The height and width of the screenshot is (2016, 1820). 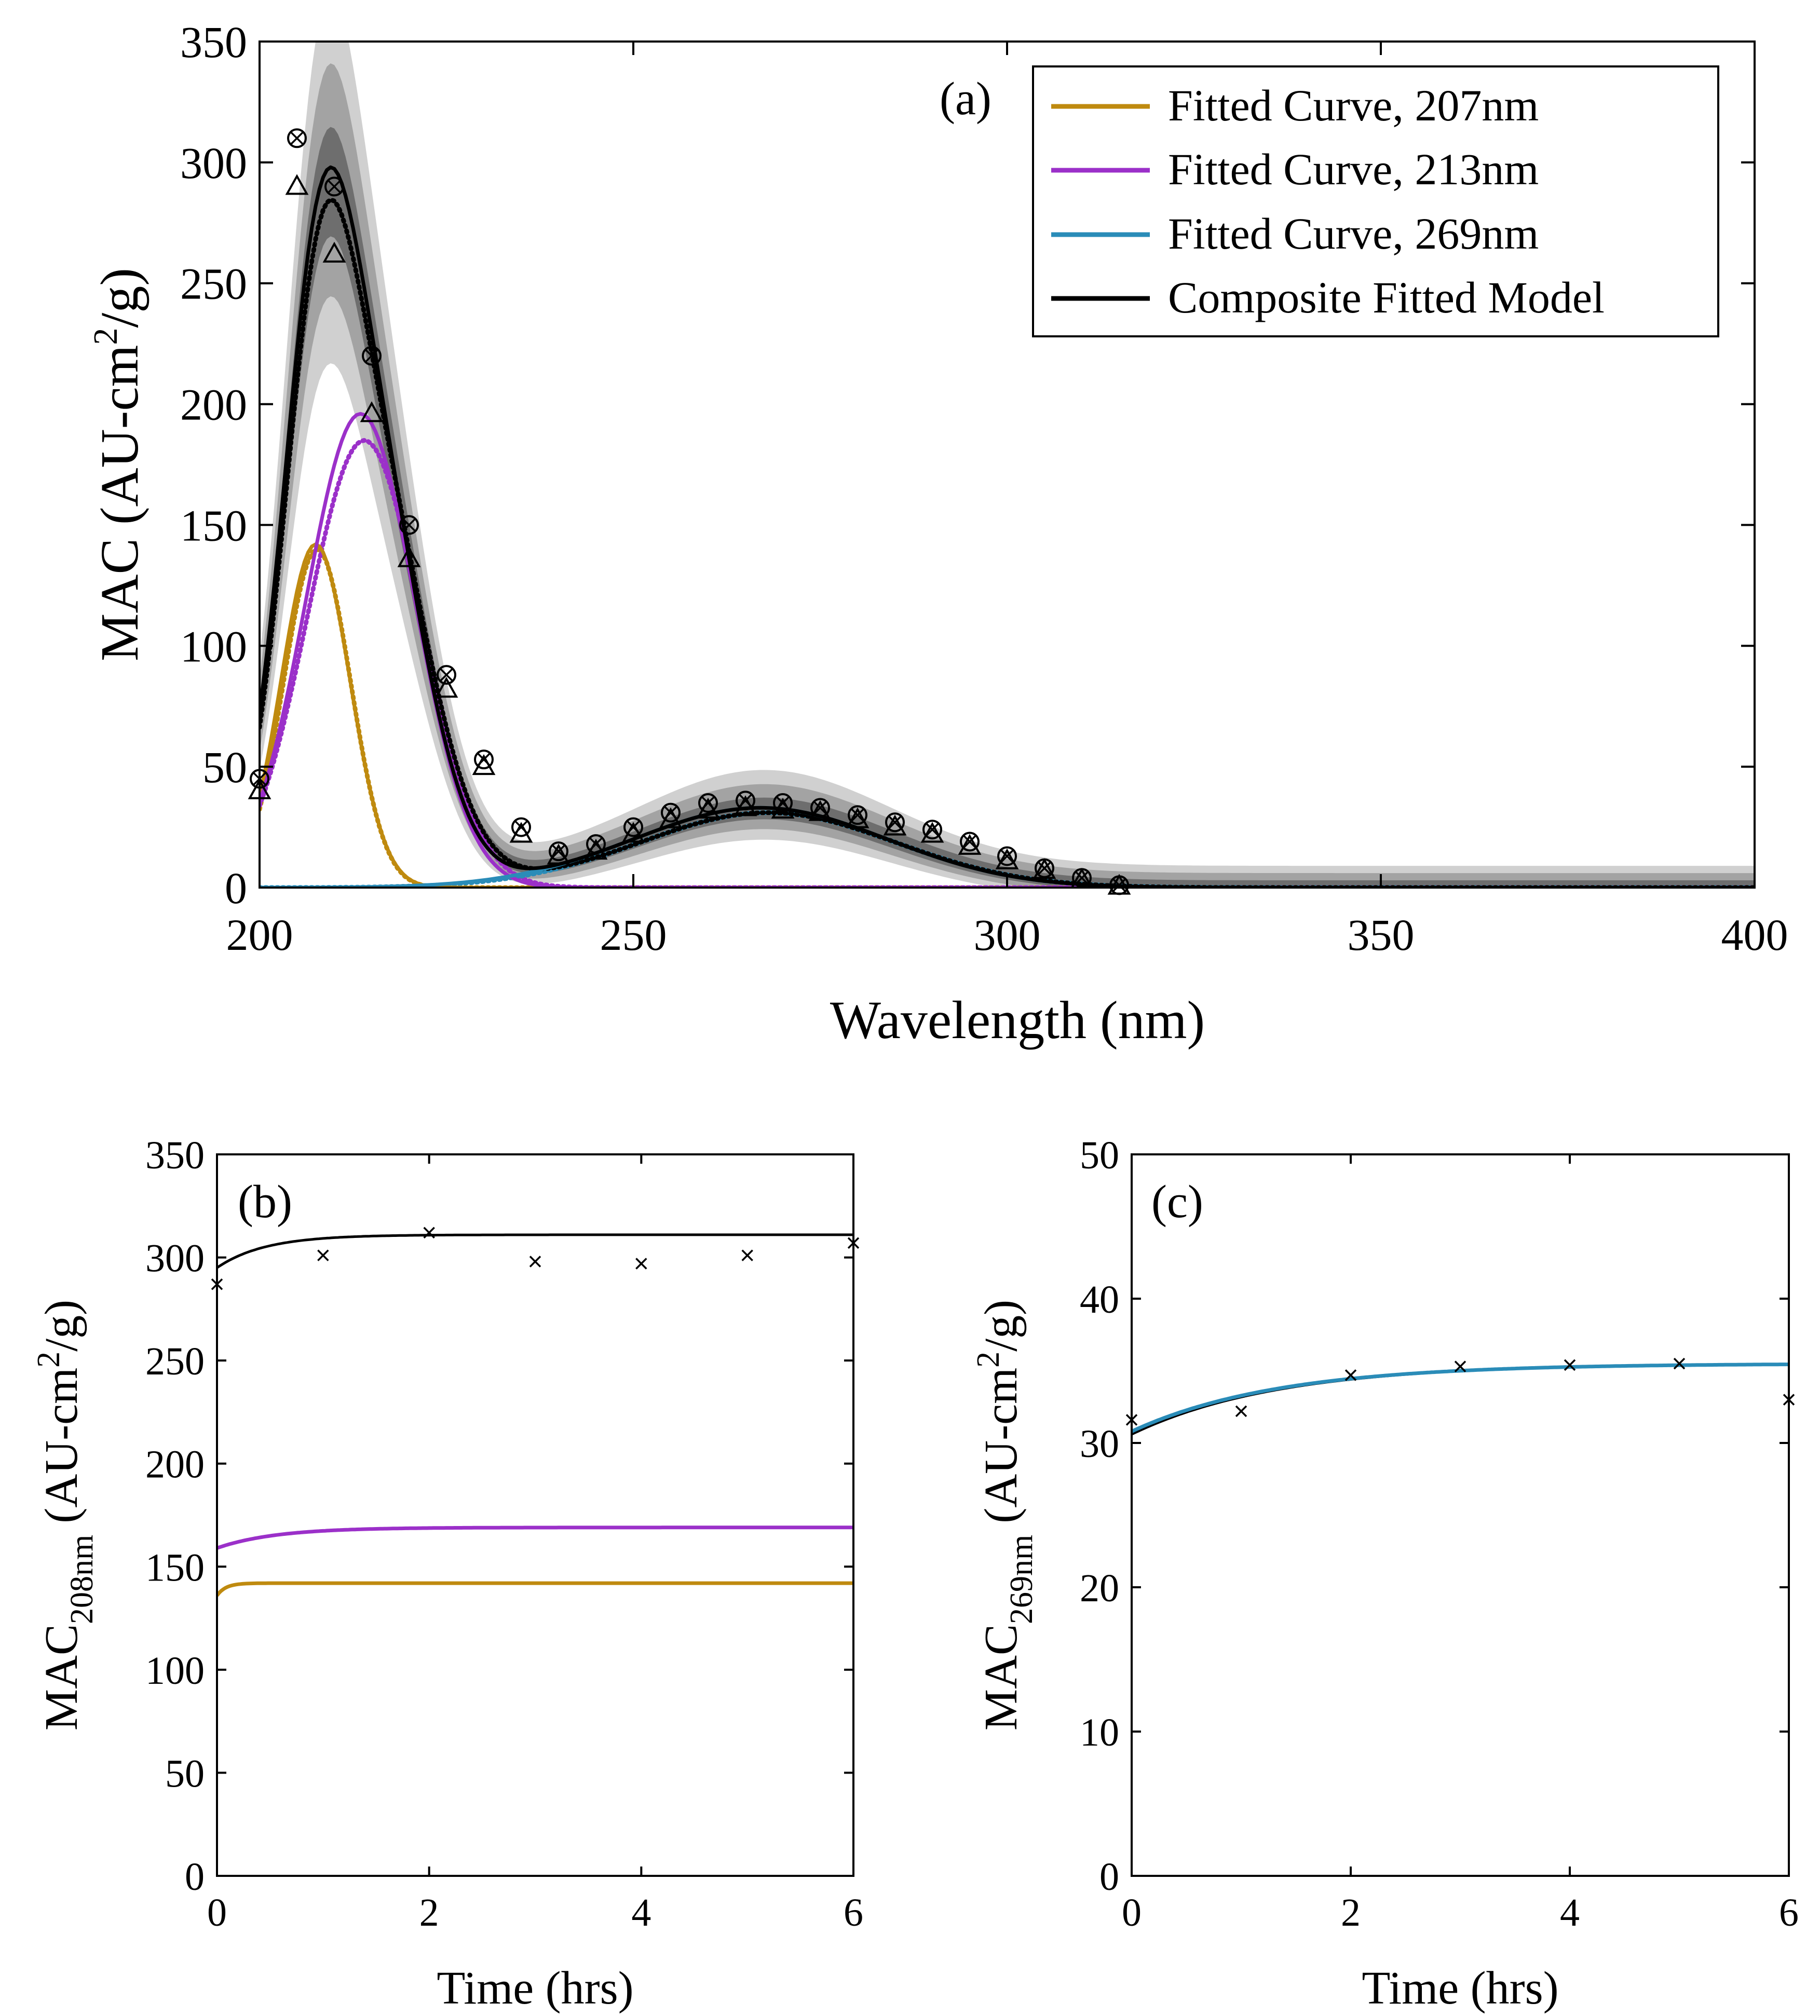 What do you see at coordinates (988, 1360) in the screenshot?
I see `panel-c-ylabel-sup: 2` at bounding box center [988, 1360].